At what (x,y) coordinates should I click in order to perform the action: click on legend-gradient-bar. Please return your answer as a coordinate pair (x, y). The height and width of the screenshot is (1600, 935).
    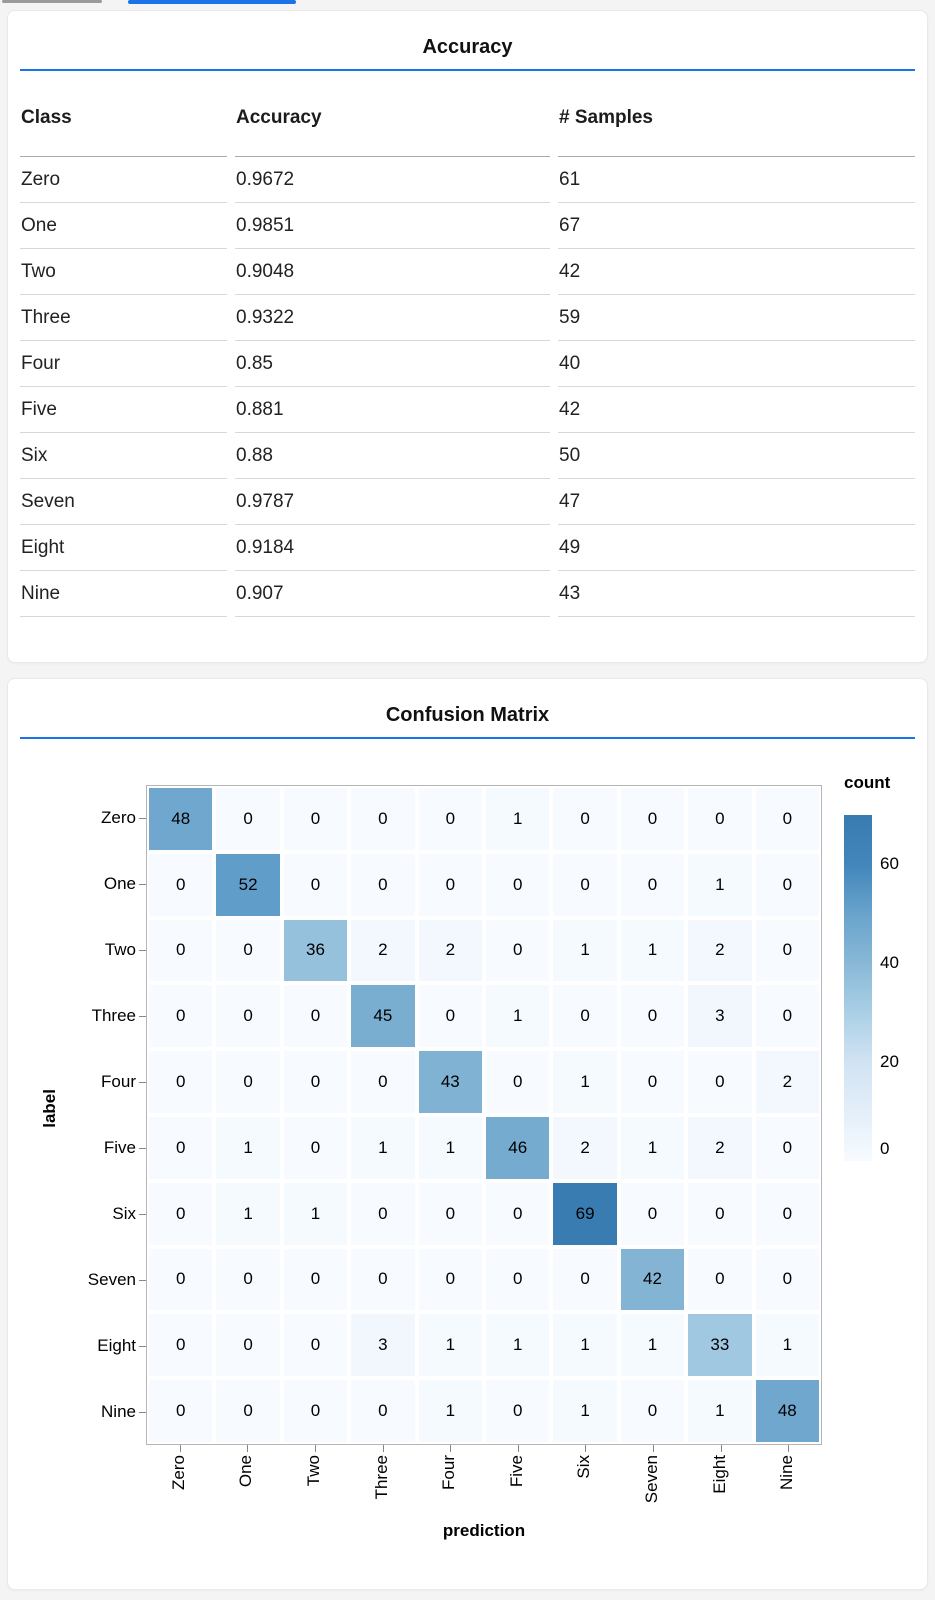
    Looking at the image, I should click on (858, 988).